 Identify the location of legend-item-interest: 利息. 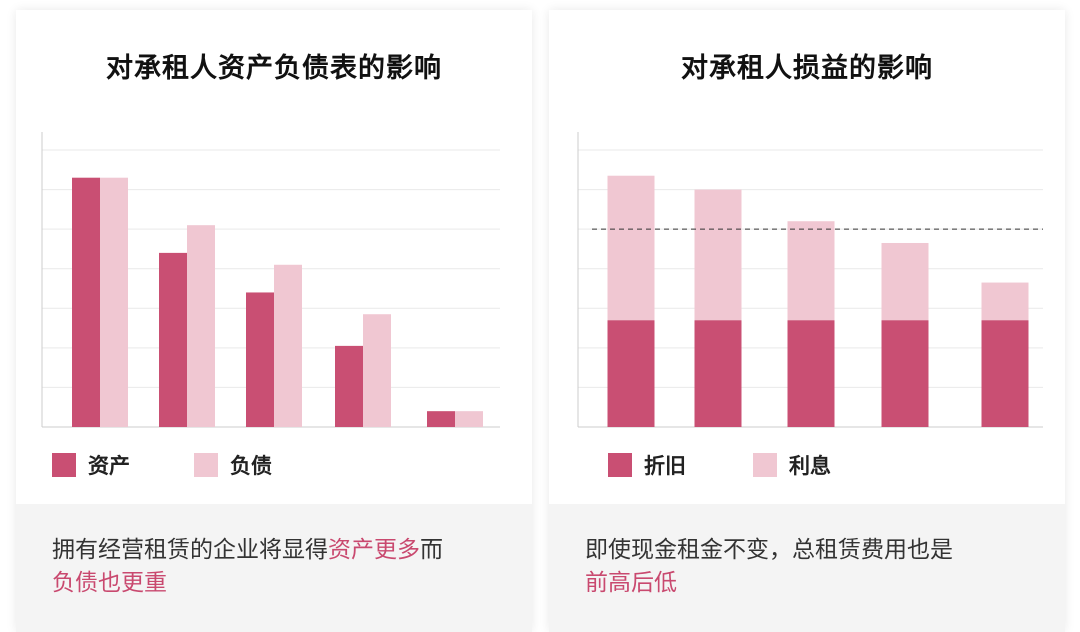
(792, 465).